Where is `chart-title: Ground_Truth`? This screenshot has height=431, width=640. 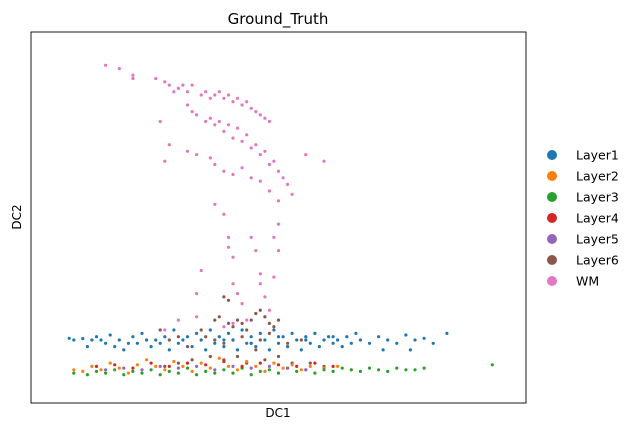 chart-title: Ground_Truth is located at coordinates (278, 19).